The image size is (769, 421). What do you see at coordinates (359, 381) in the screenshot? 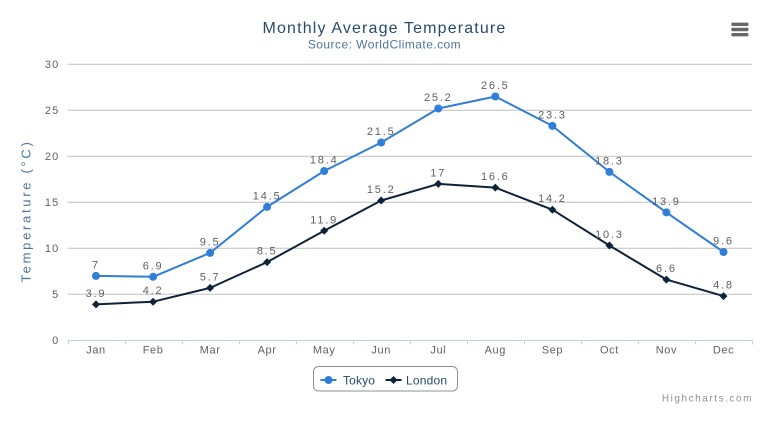
I see `svg-text: Tokyo` at bounding box center [359, 381].